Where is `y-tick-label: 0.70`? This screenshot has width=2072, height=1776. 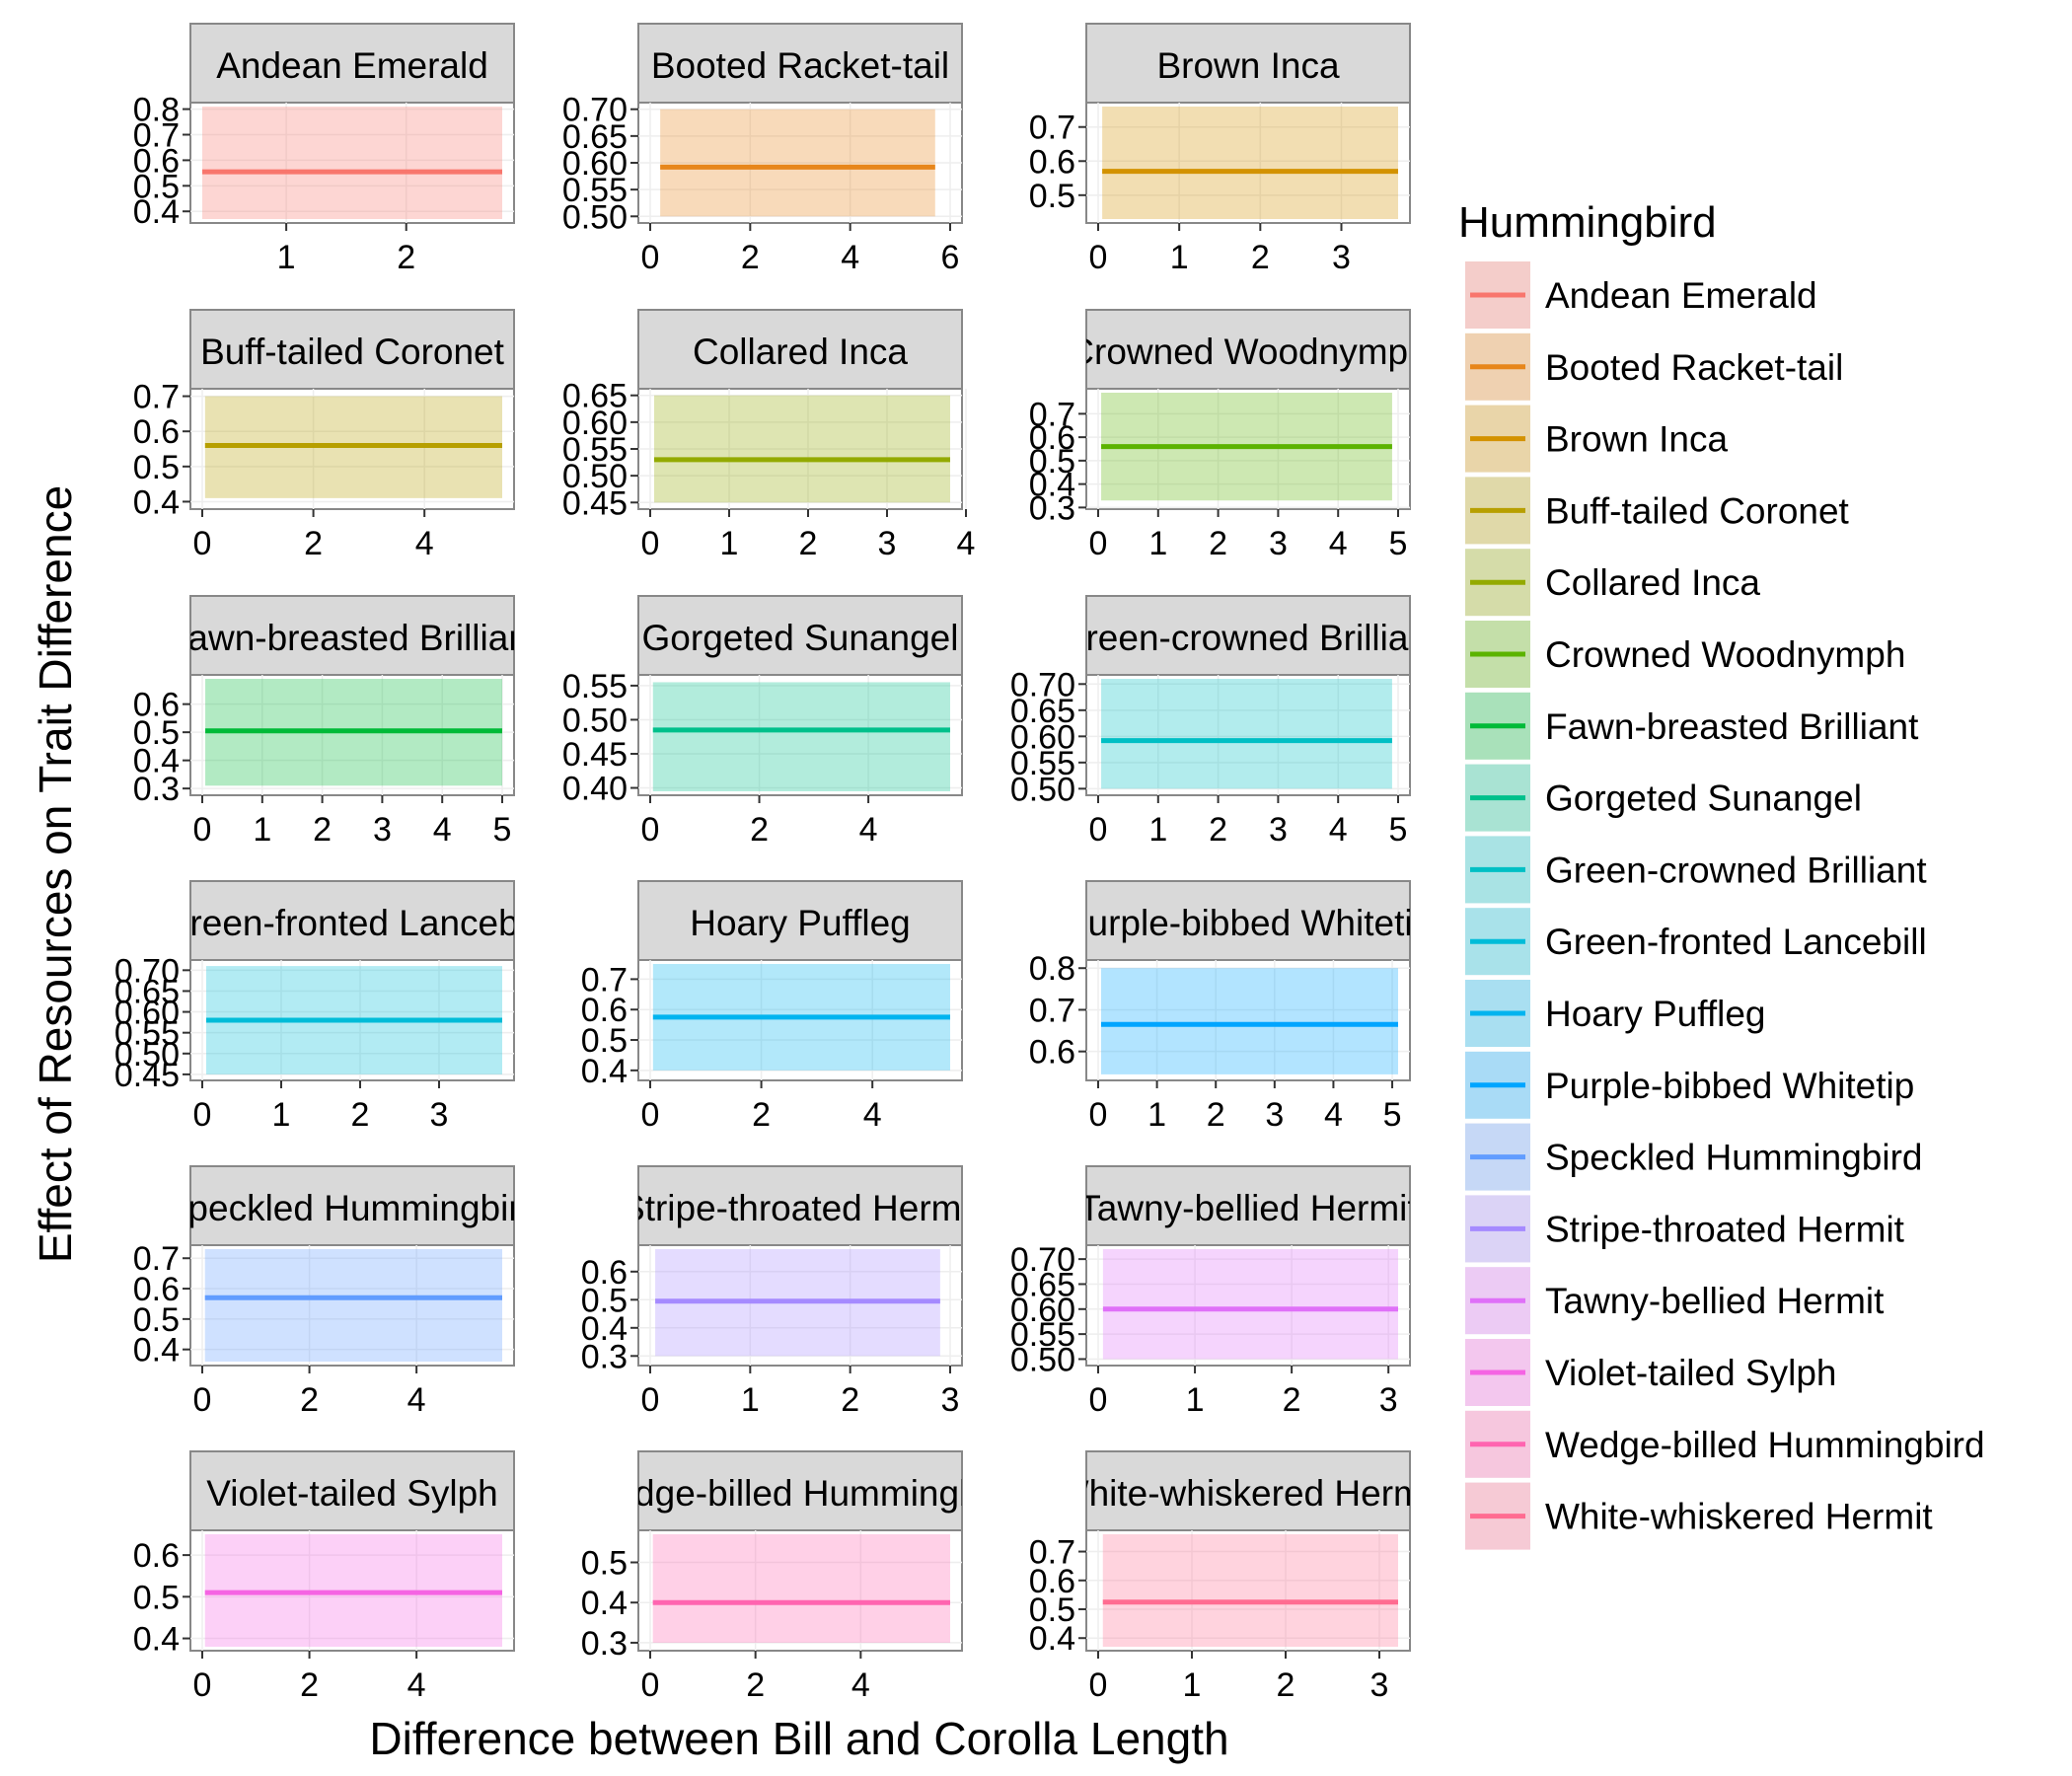 y-tick-label: 0.70 is located at coordinates (595, 111).